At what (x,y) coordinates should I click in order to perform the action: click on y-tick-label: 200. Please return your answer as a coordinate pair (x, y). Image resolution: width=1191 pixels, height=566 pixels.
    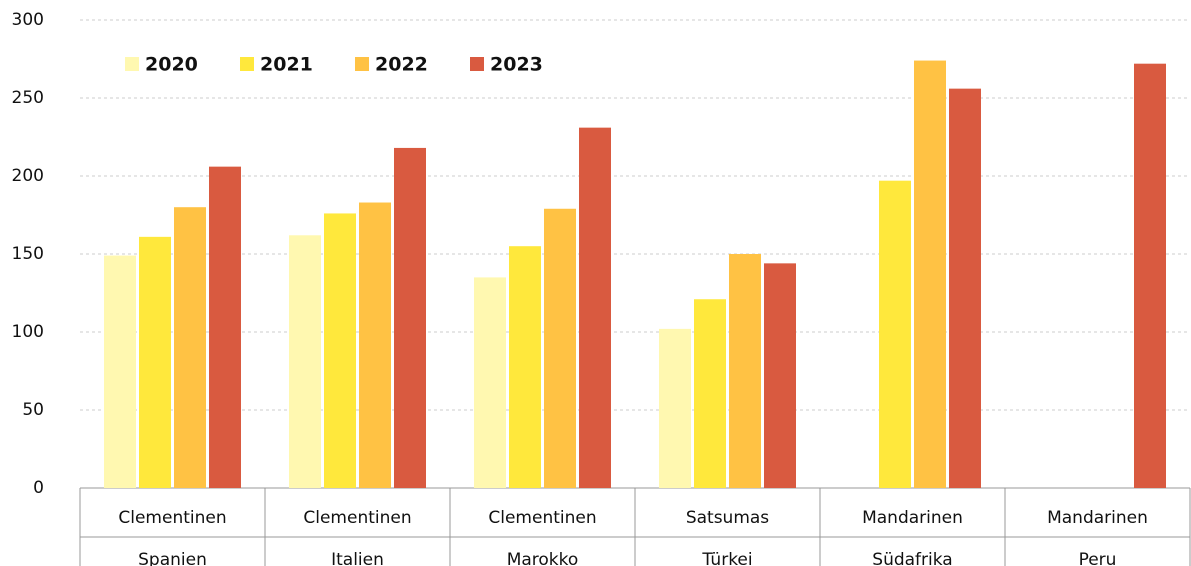
    Looking at the image, I should click on (28, 176).